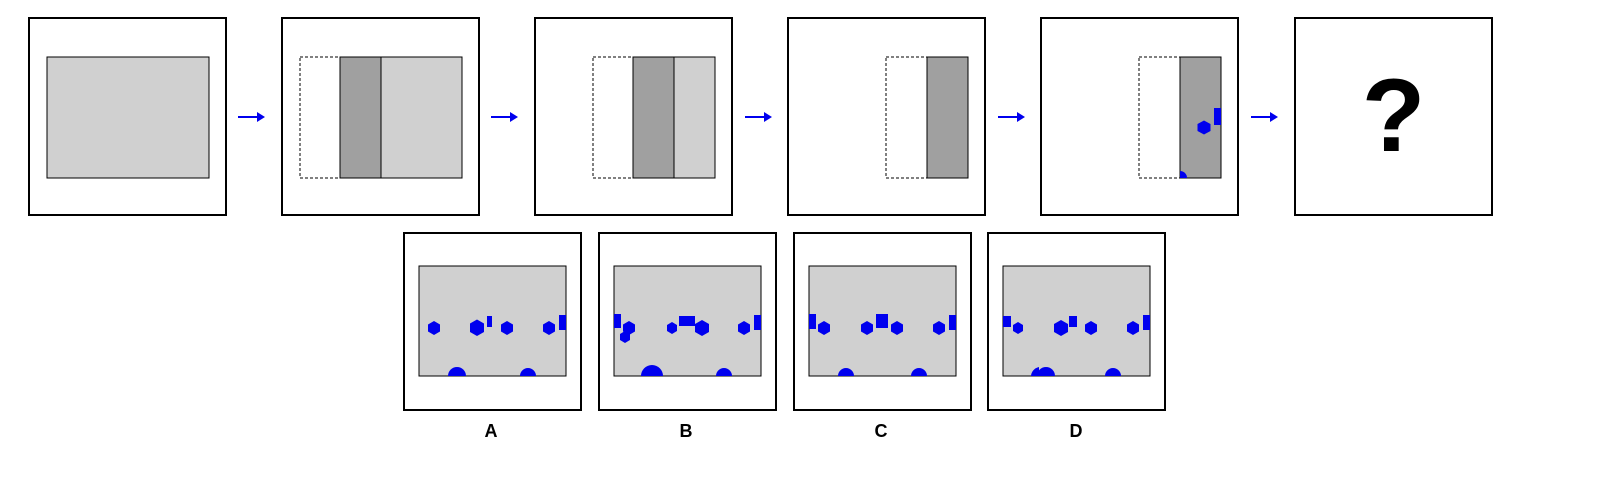 The width and height of the screenshot is (1610, 490). I want to click on option-b, so click(687, 321).